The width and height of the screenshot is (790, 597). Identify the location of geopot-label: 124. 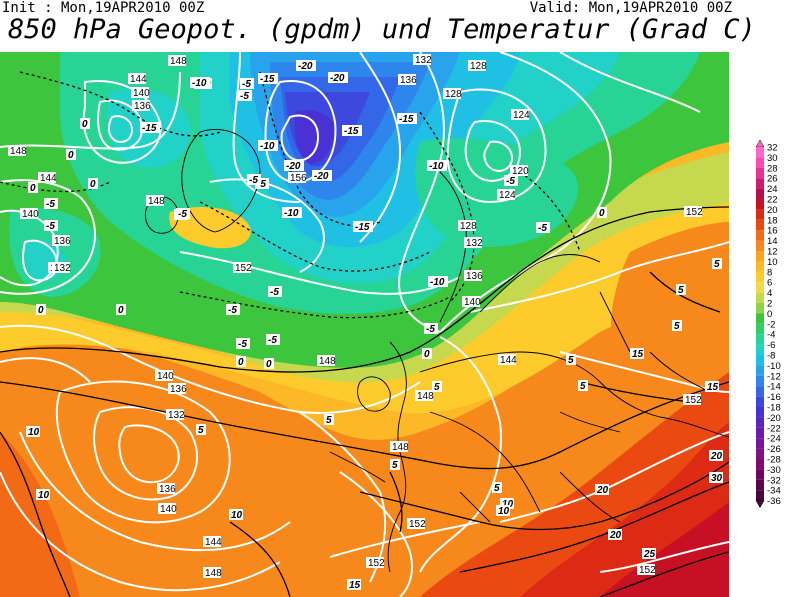
(520, 115).